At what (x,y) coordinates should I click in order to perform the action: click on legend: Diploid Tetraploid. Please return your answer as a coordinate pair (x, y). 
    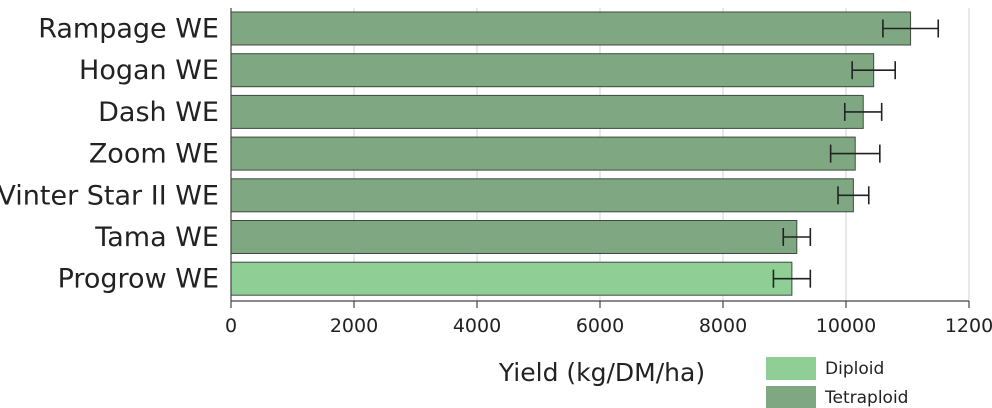
    Looking at the image, I should click on (837, 382).